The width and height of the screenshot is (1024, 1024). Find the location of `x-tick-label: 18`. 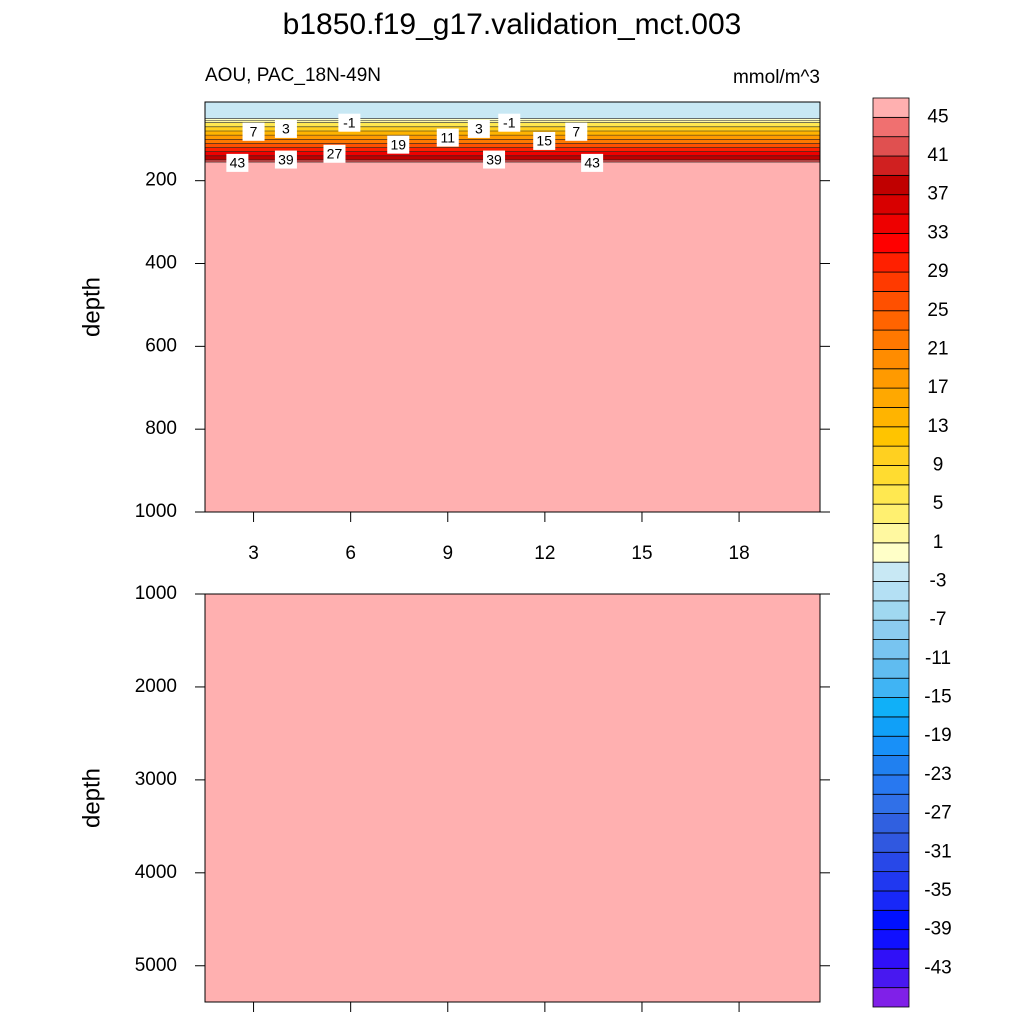

x-tick-label: 18 is located at coordinates (739, 553).